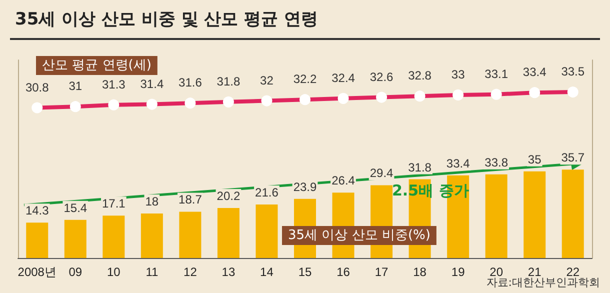 The height and width of the screenshot is (293, 610). I want to click on x-tick-label: 12, so click(191, 272).